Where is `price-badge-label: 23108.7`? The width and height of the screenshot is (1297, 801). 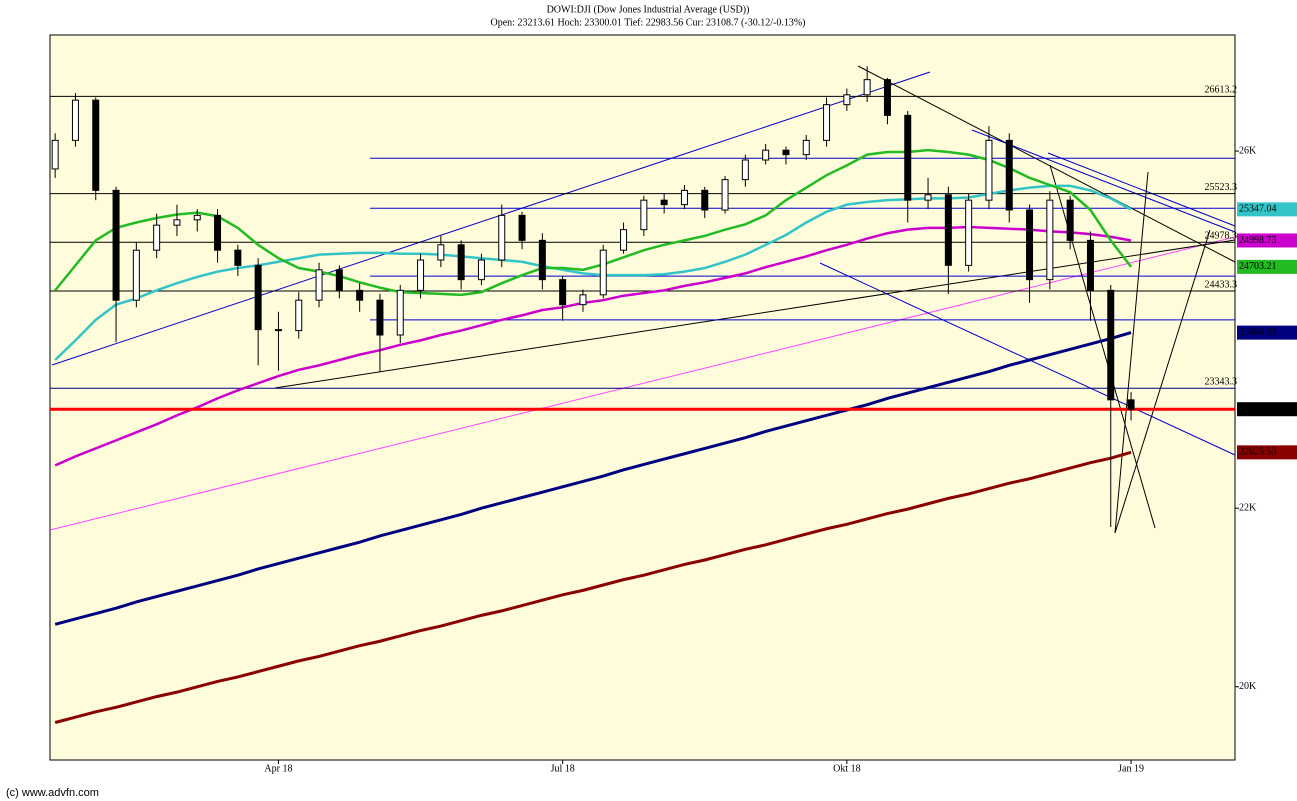
price-badge-label: 23108.7 is located at coordinates (1255, 409).